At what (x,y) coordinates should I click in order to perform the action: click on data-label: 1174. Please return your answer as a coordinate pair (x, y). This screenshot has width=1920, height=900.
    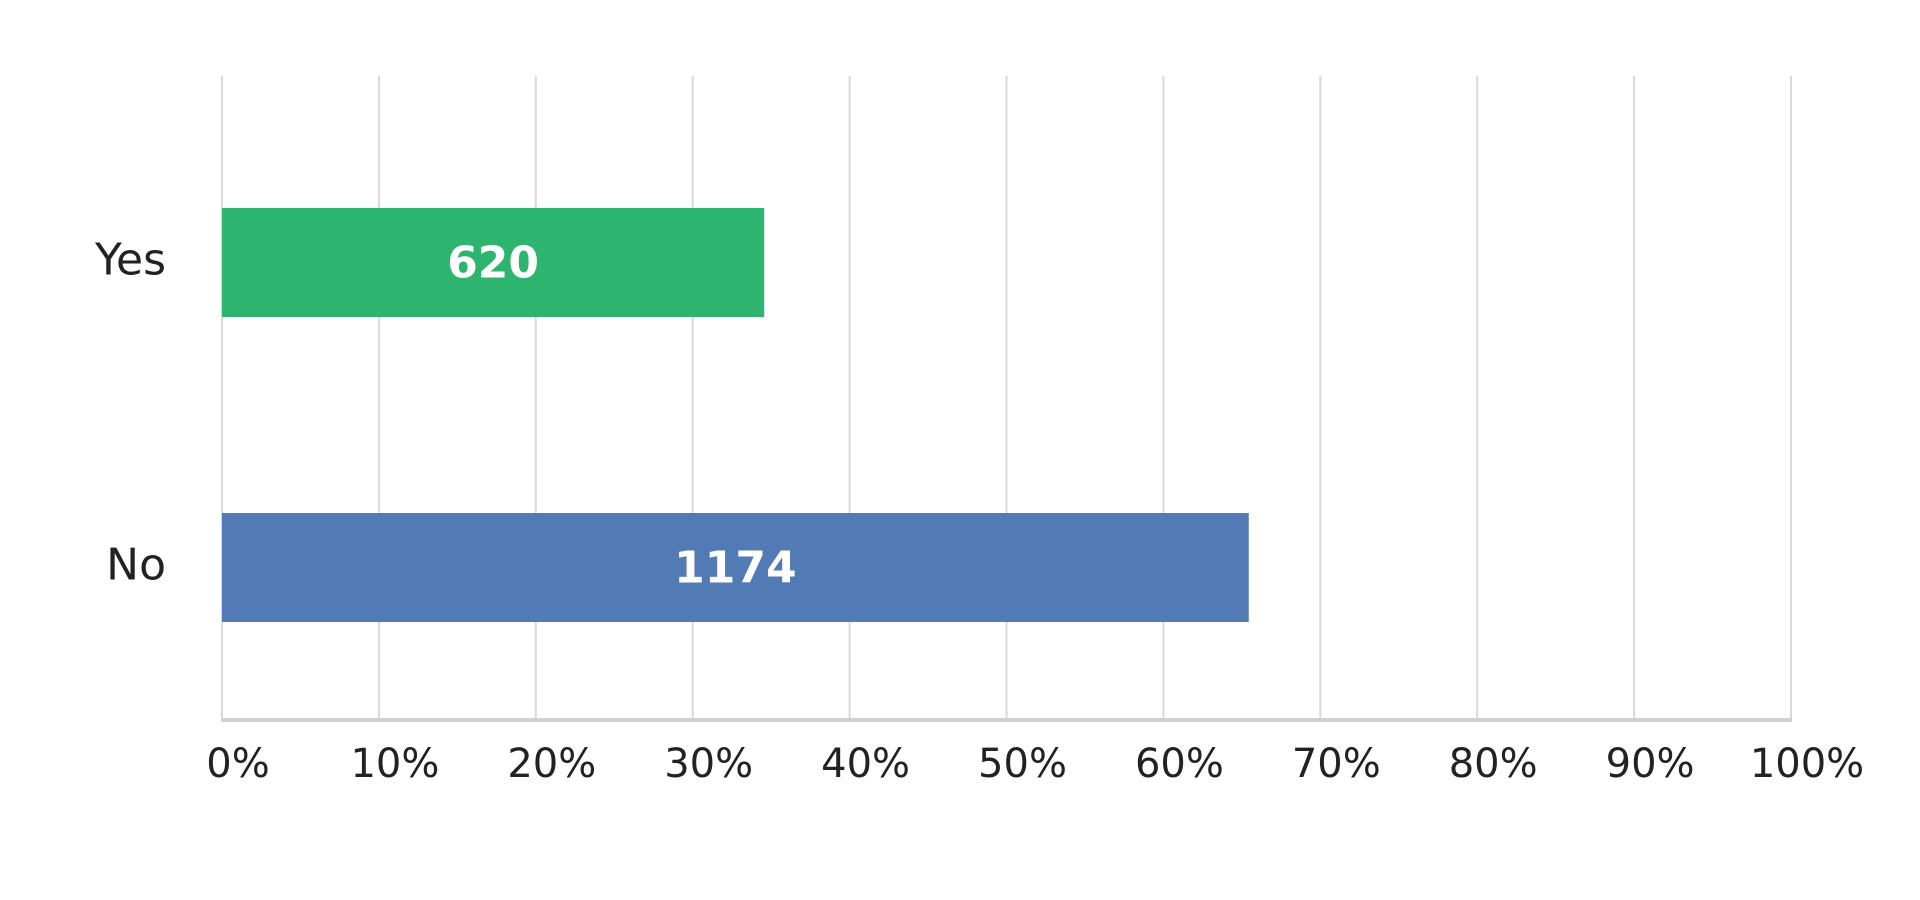
    Looking at the image, I should click on (735, 568).